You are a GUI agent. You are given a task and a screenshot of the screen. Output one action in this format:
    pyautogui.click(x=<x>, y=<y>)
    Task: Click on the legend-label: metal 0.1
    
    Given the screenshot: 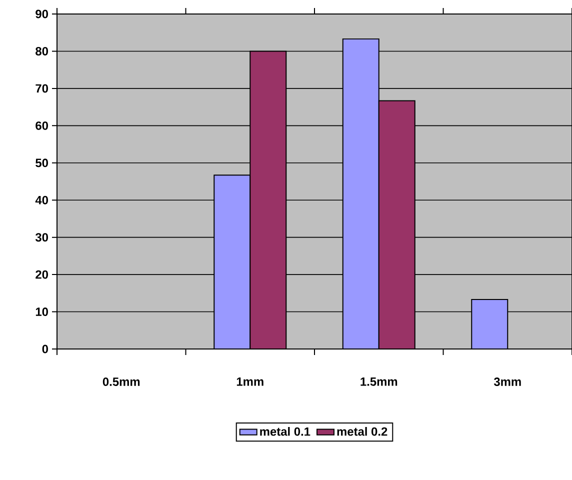 What is the action you would take?
    pyautogui.click(x=285, y=431)
    